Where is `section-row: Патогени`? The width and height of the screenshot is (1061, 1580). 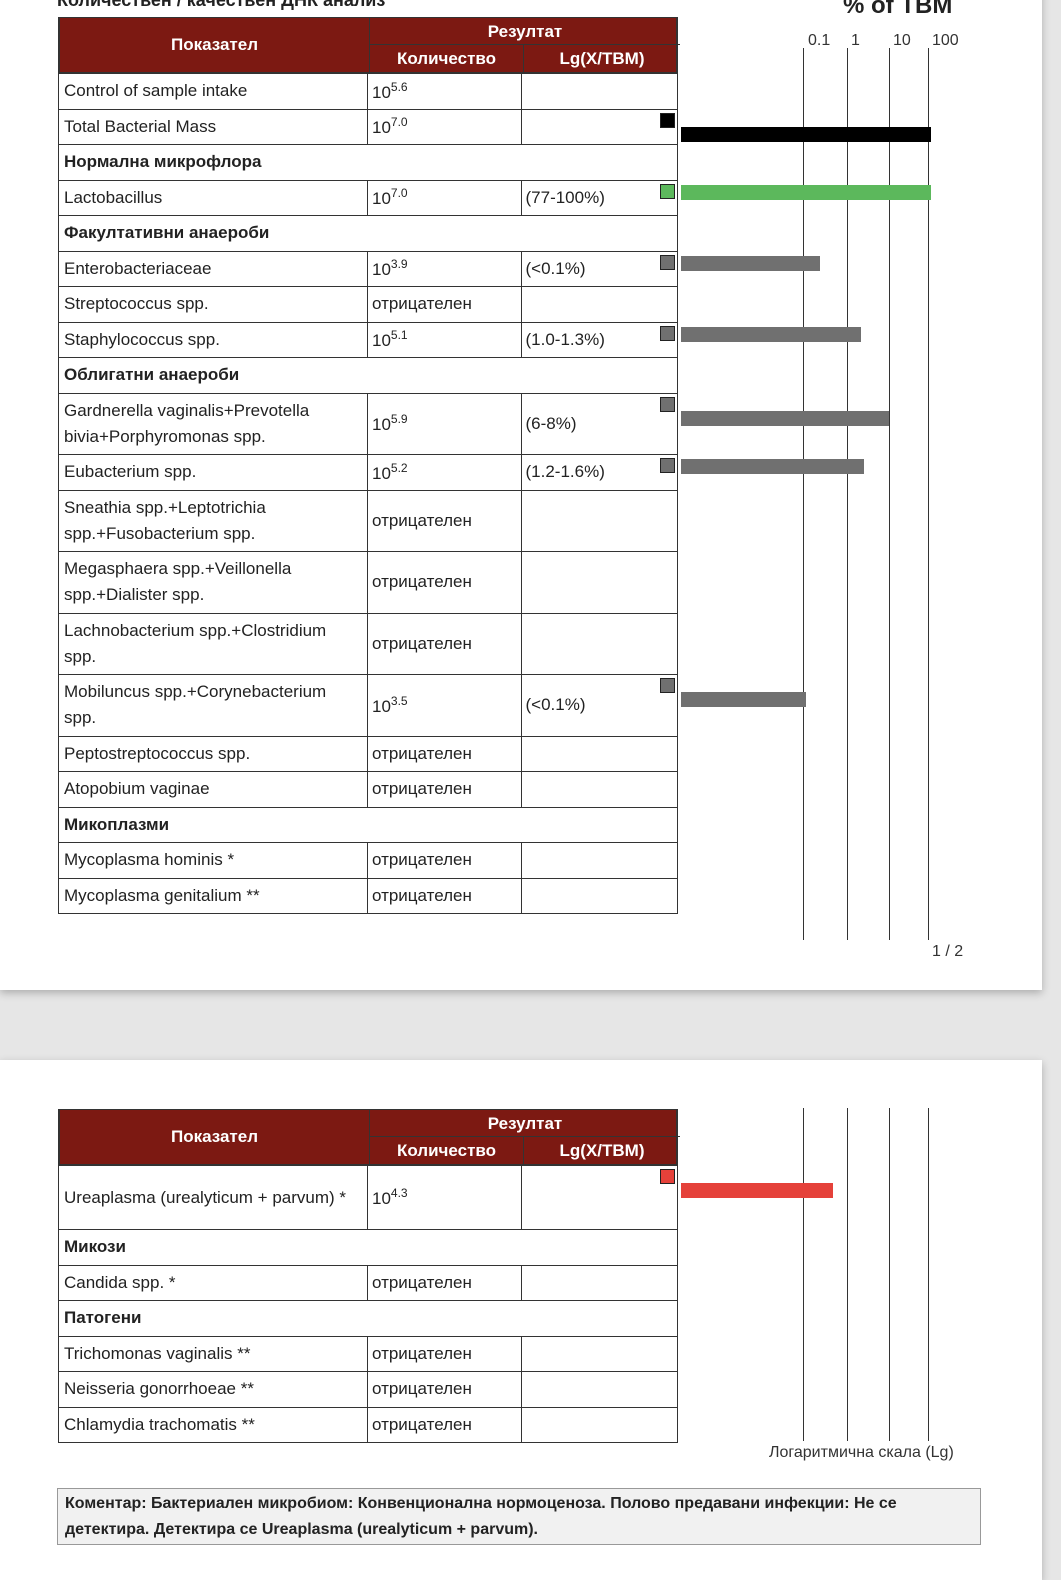 section-row: Патогени is located at coordinates (368, 1318).